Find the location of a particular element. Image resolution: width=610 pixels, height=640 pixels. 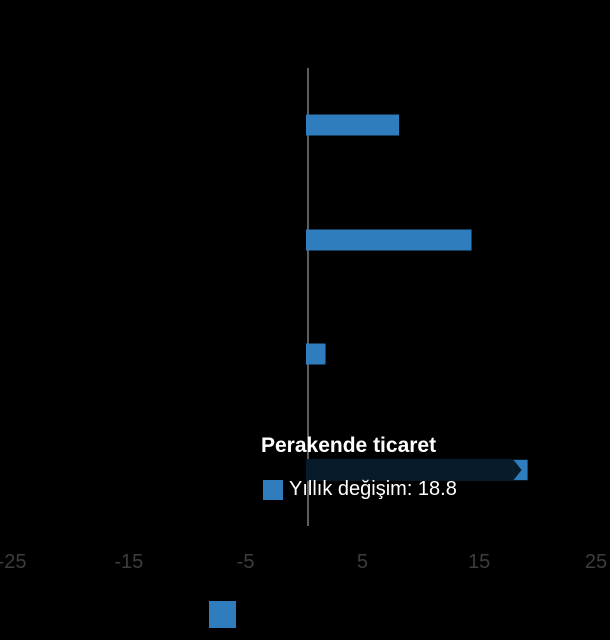

x-tick-label: 15 is located at coordinates (479, 562).